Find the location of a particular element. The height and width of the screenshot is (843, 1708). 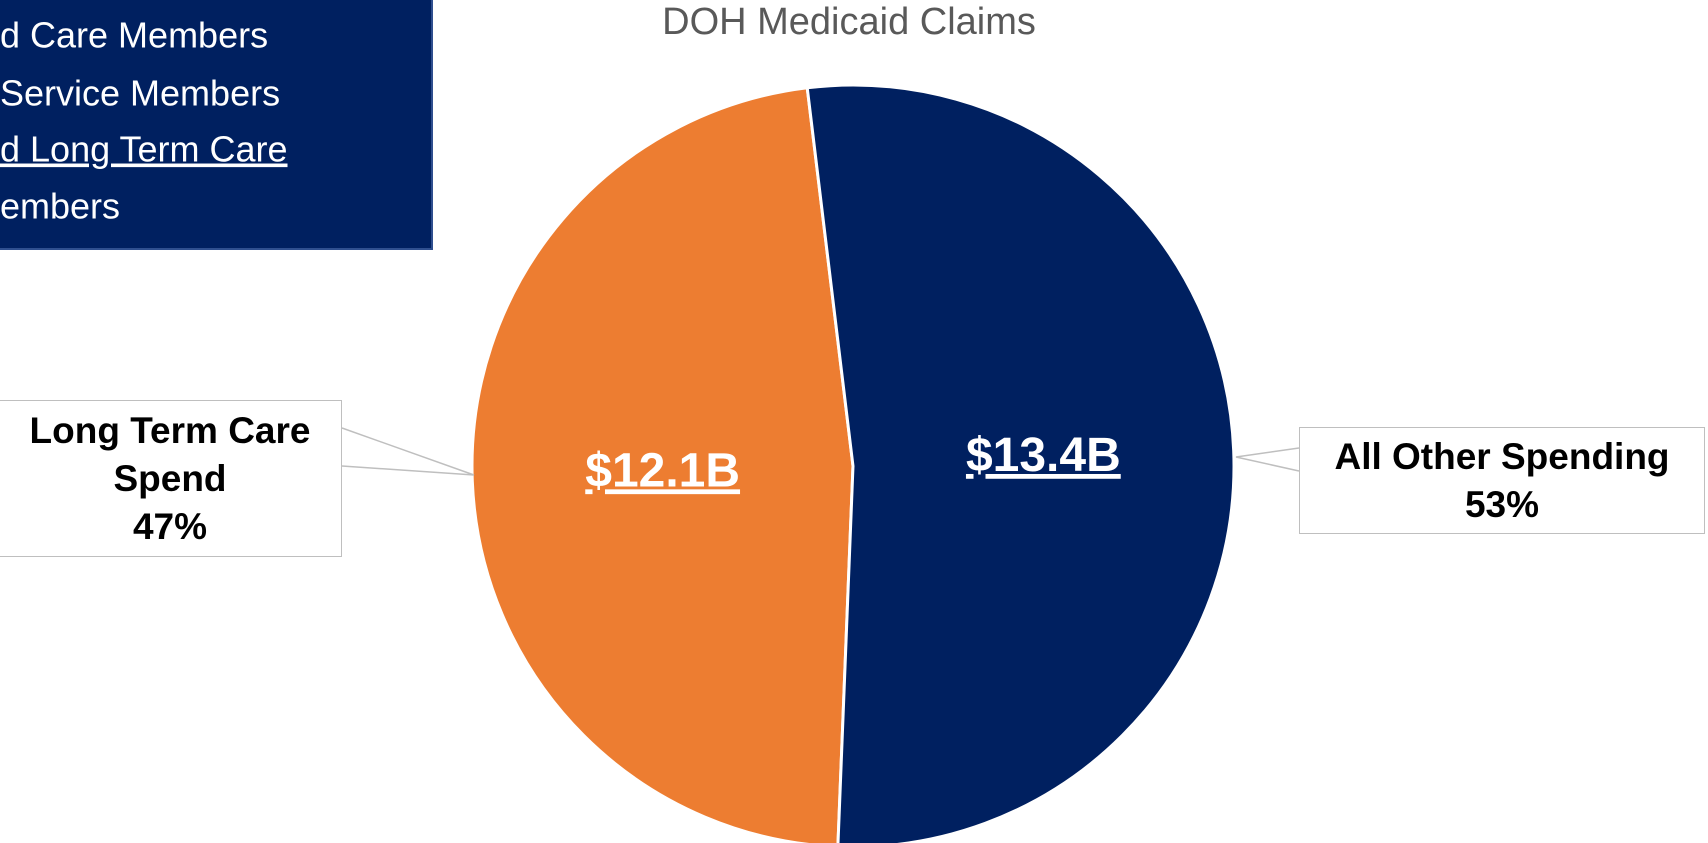

category-label: All Other Spending is located at coordinates (1502, 456).